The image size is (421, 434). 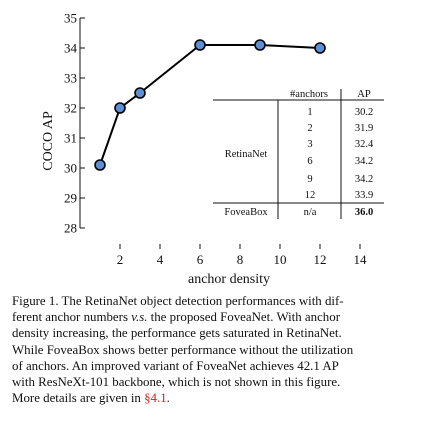 I want to click on x-tick-label: 2, so click(x=120, y=259).